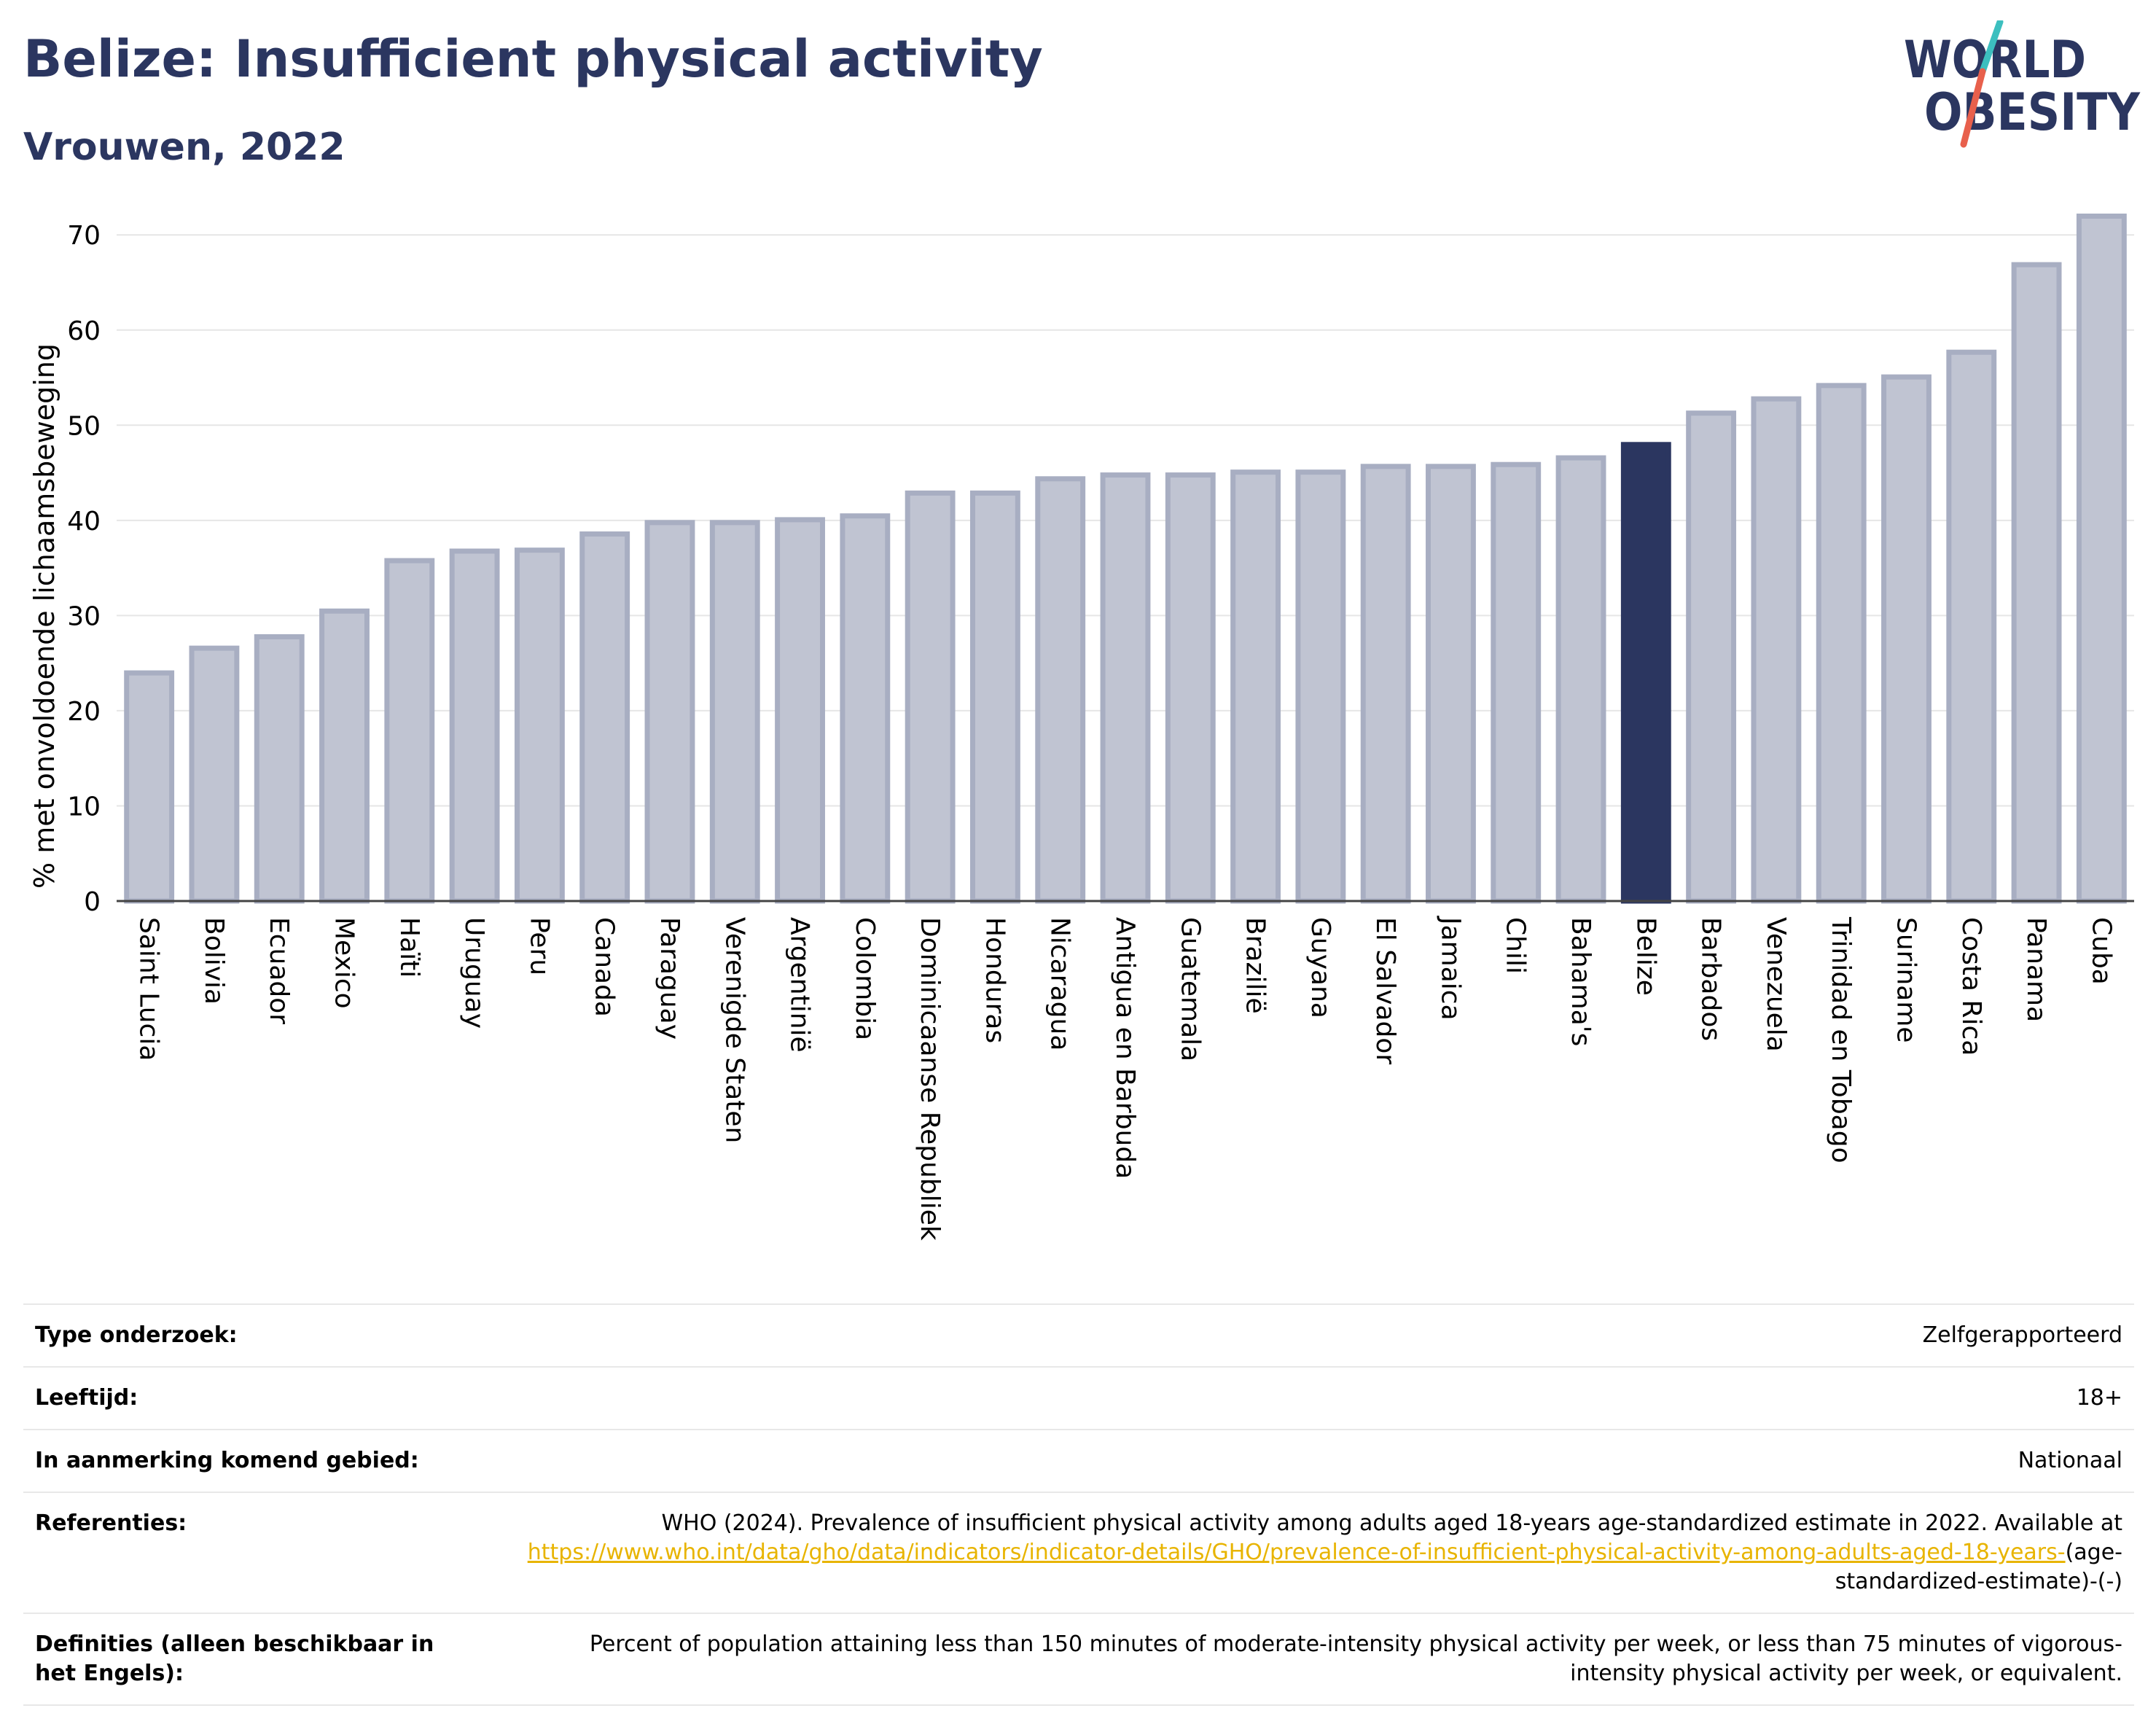 Image resolution: width=2156 pixels, height=1735 pixels. Describe the element at coordinates (1309, 1398) in the screenshot. I see `info-value: 18+` at that location.